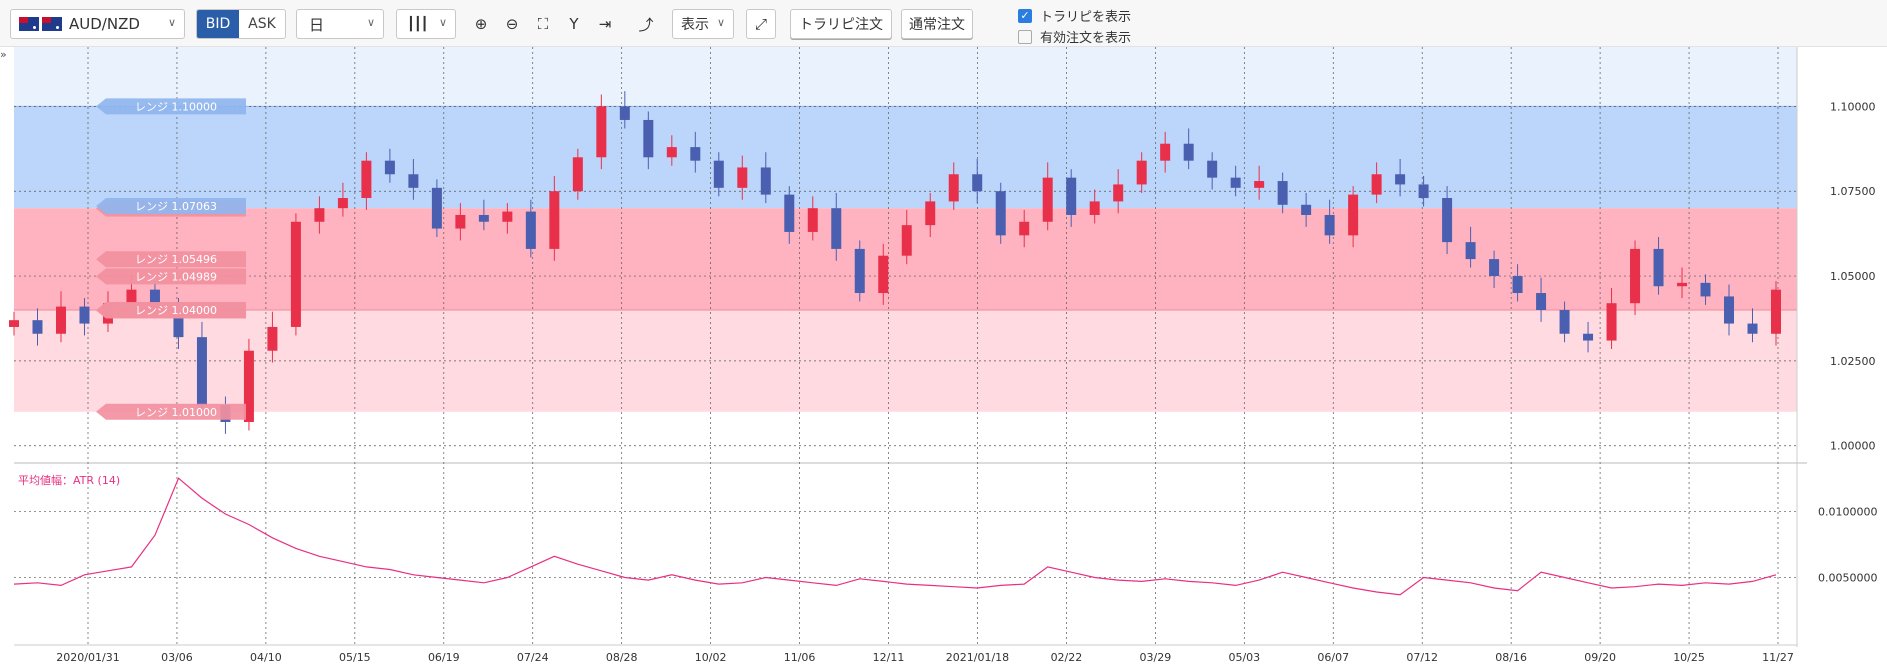  I want to click on atr-tick-label: 0.0050000, so click(1848, 577).